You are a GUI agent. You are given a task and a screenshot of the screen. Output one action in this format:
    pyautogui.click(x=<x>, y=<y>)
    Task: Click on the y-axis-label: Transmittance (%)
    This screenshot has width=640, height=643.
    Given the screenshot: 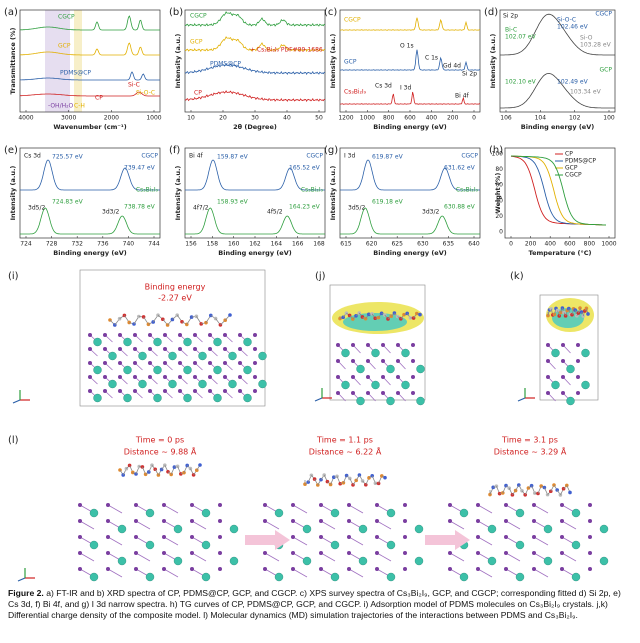 What is the action you would take?
    pyautogui.click(x=13, y=60)
    